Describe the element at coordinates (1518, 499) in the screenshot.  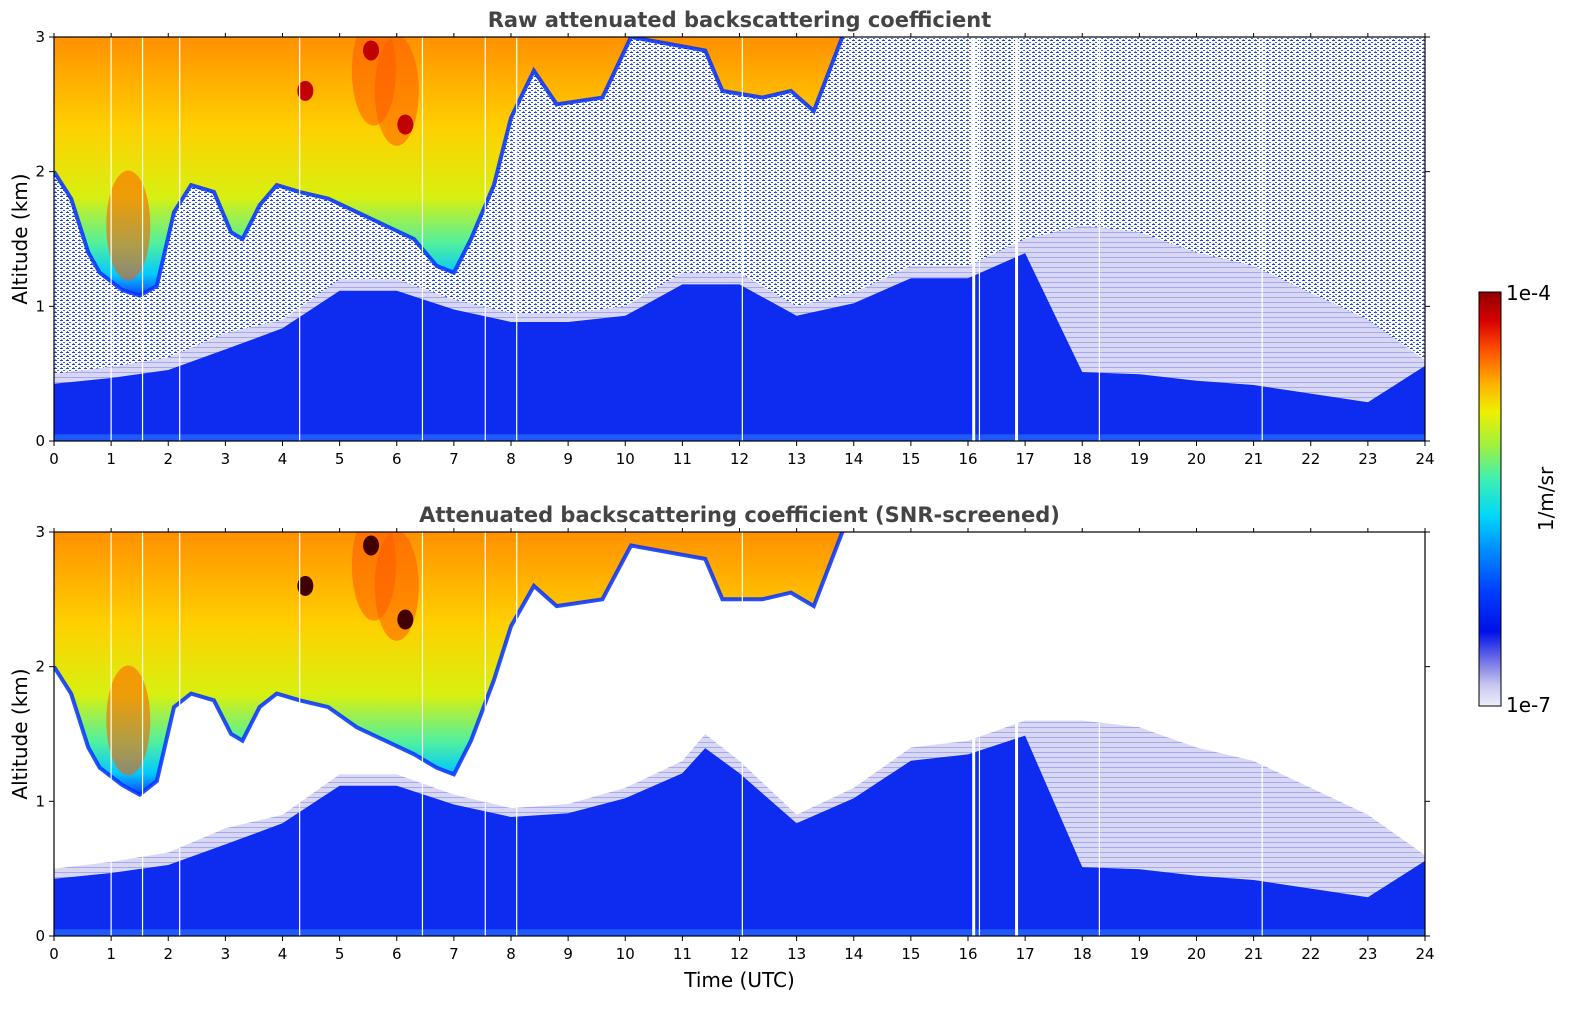
I see `colorbar: 1e-4 1e-7 1/m/sr` at that location.